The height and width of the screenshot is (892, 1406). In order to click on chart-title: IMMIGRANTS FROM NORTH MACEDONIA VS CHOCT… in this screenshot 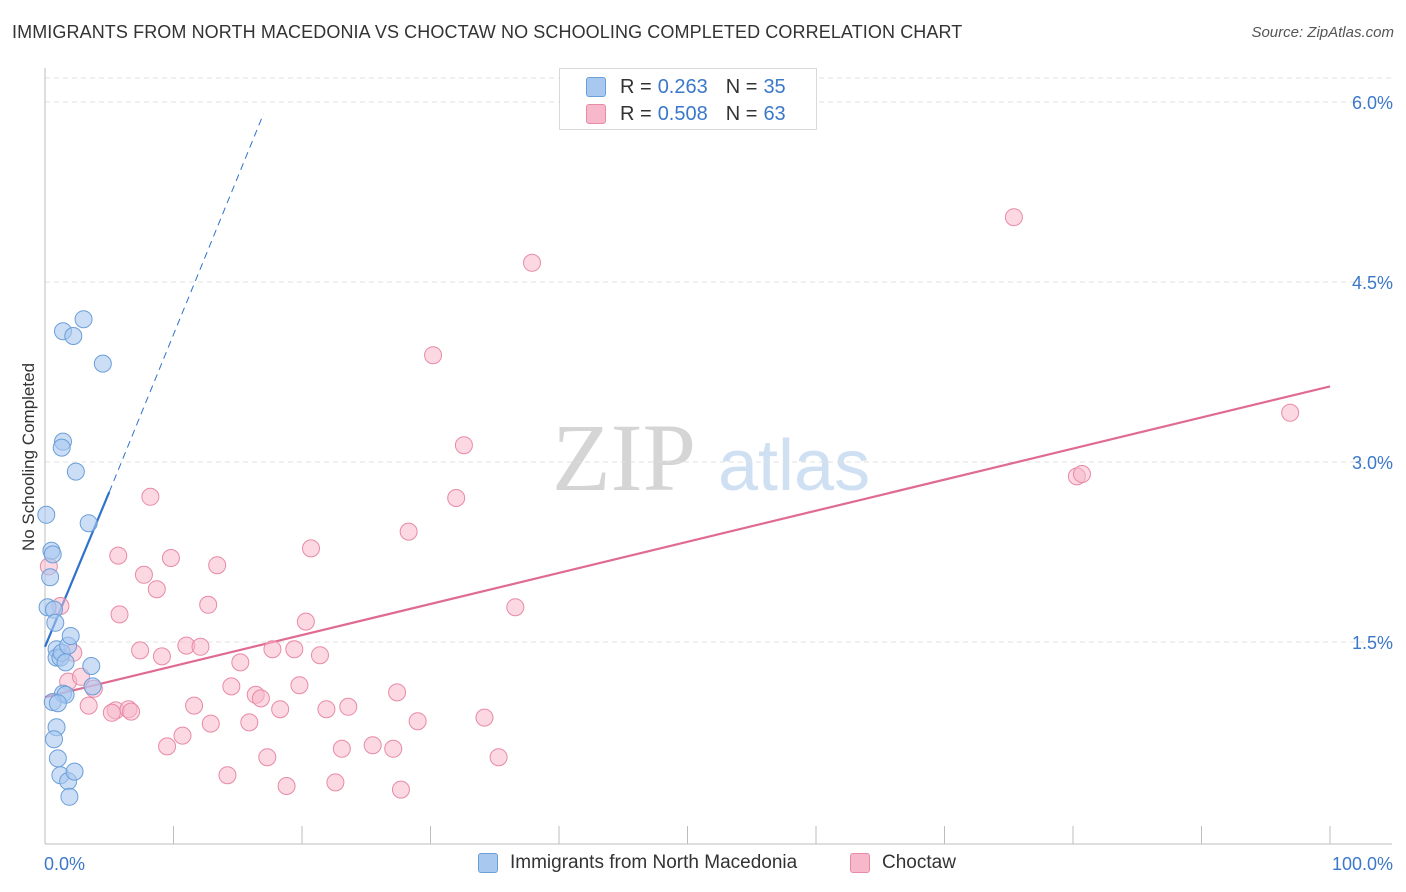, I will do `click(487, 32)`.